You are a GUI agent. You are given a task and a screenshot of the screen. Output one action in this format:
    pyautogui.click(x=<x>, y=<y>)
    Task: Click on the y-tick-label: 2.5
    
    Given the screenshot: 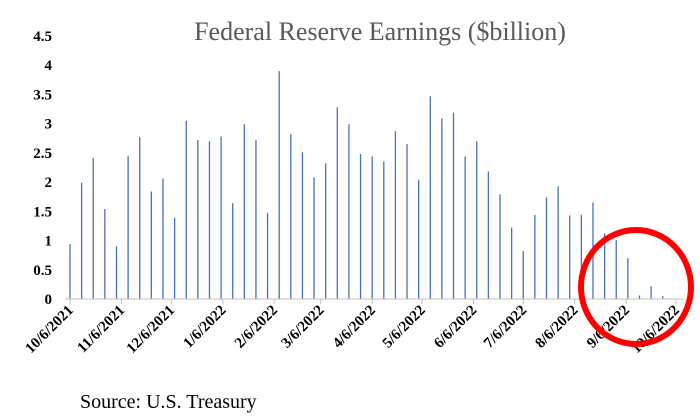 What is the action you would take?
    pyautogui.click(x=42, y=154)
    